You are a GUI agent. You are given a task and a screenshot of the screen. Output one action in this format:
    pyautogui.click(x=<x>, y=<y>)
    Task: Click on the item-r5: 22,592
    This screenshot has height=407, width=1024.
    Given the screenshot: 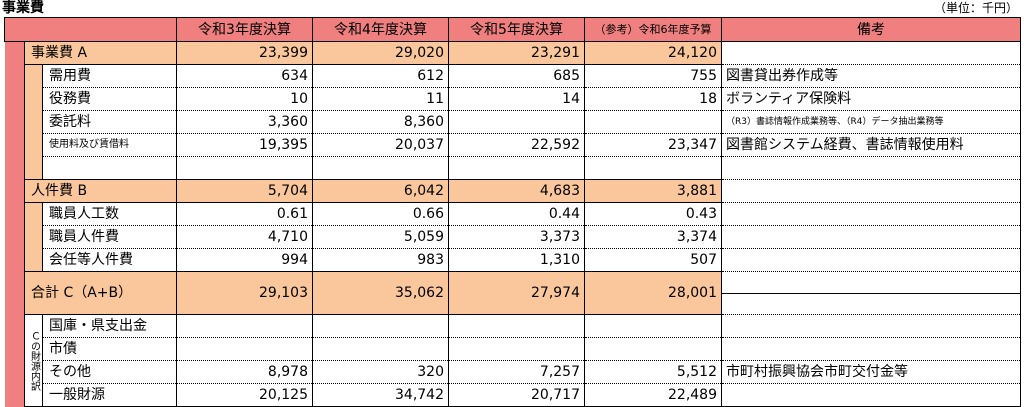 What is the action you would take?
    pyautogui.click(x=516, y=145)
    